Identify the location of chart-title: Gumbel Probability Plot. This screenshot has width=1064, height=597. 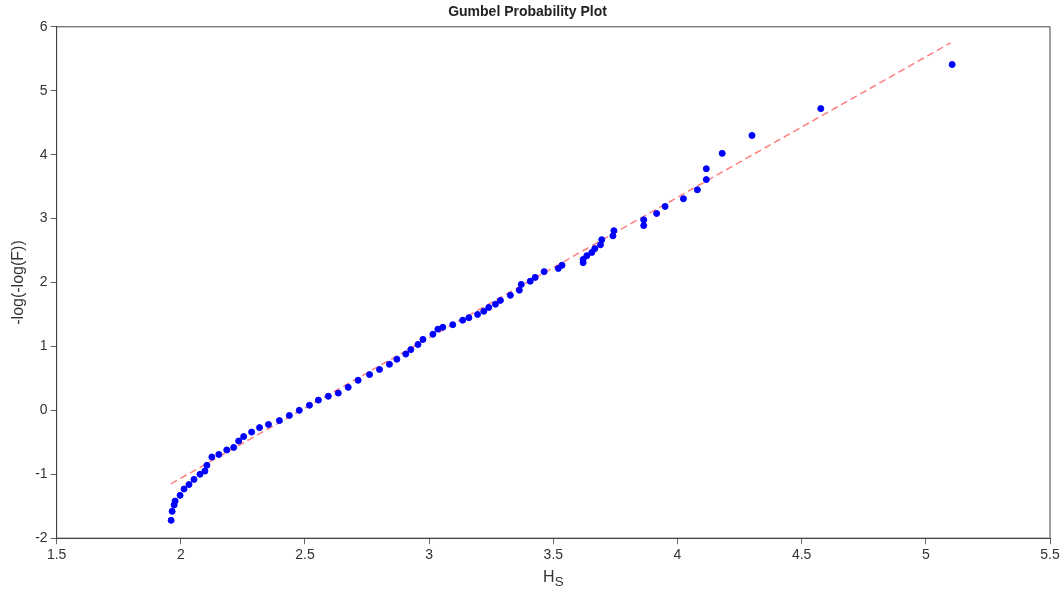
(528, 11).